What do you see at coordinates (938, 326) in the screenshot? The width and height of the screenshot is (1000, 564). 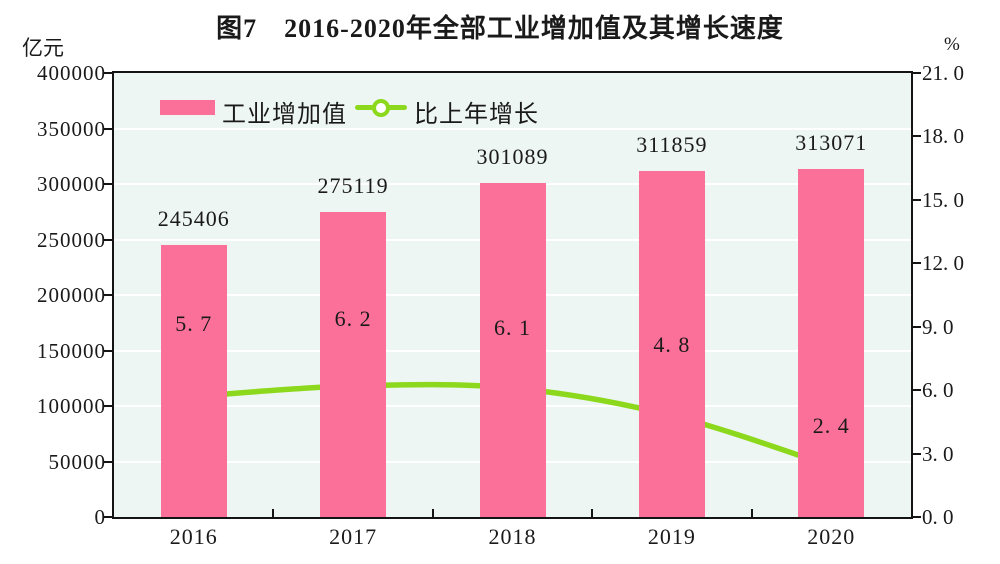 I see `y-axis-tick-label-right: 9. 0` at bounding box center [938, 326].